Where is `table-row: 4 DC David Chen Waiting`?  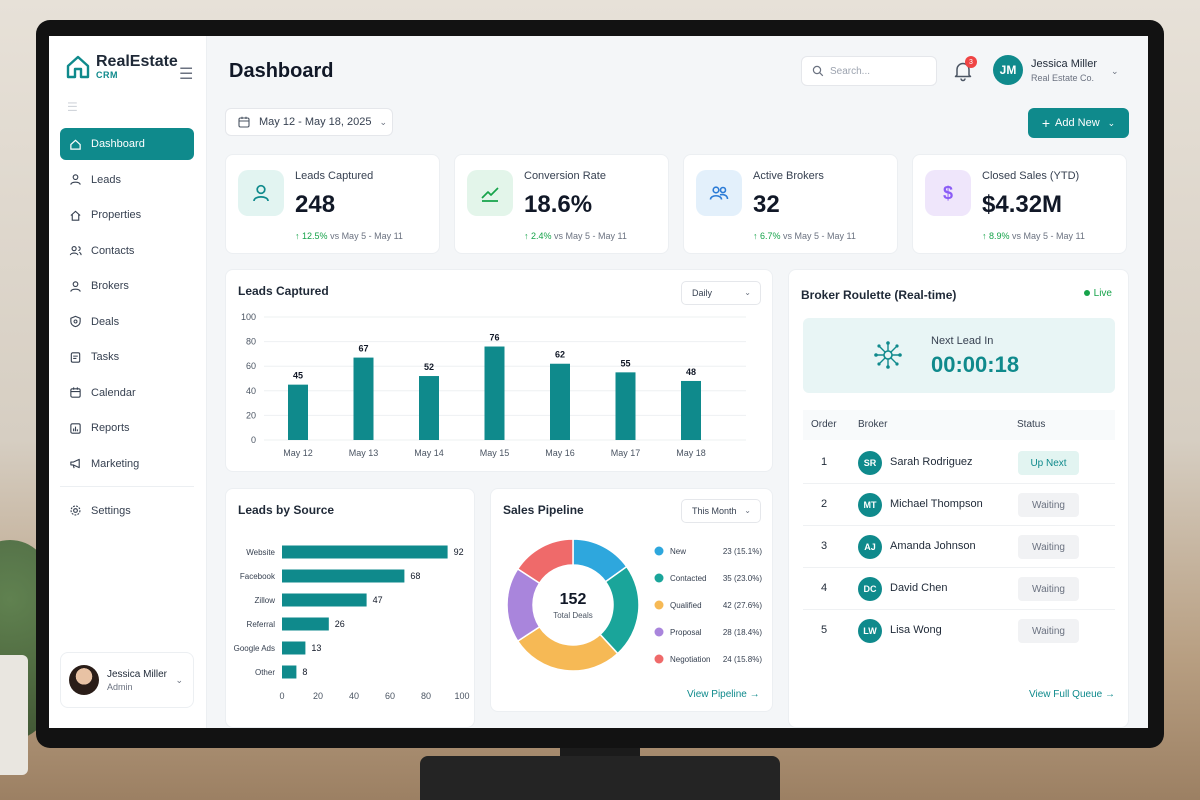
table-row: 4 DC David Chen Waiting is located at coordinates (959, 589).